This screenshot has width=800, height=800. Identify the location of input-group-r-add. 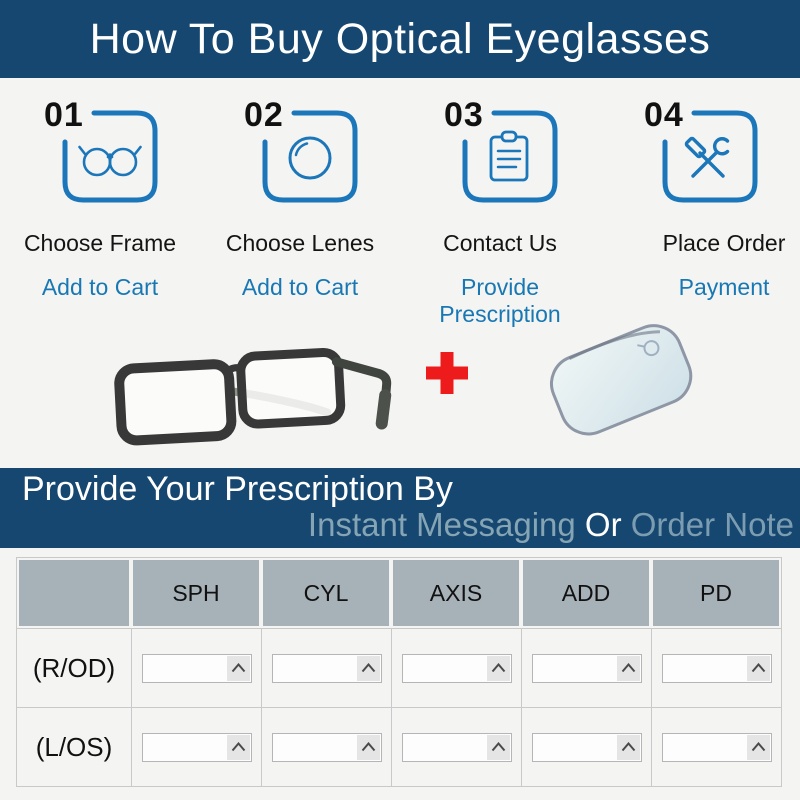
(586, 668).